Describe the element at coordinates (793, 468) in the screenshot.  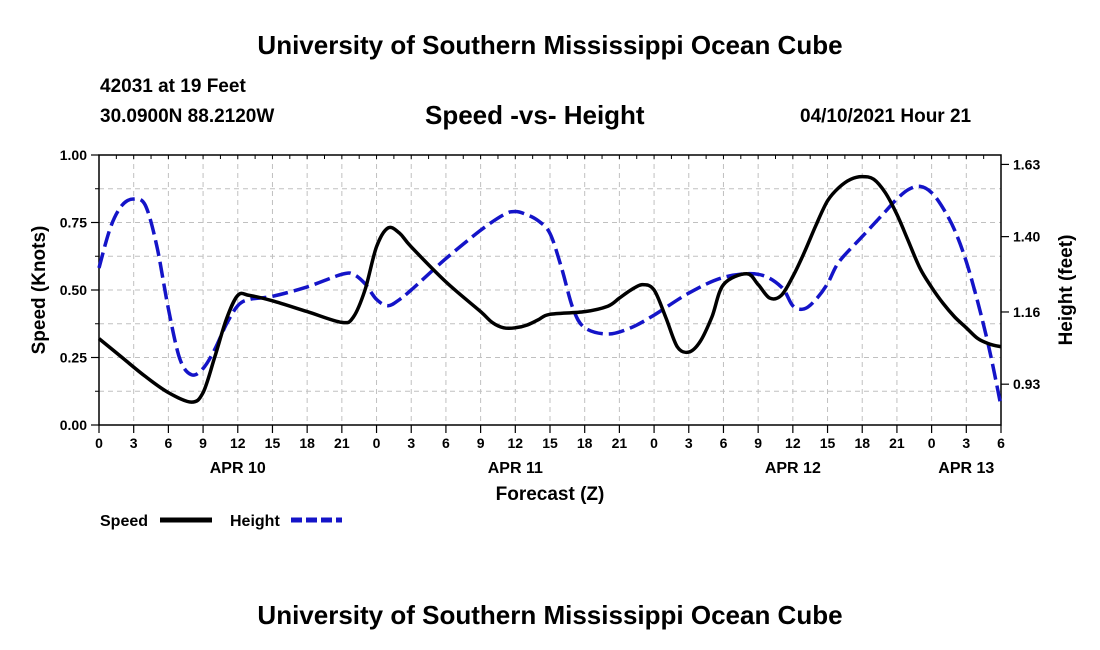
I see `day-label: APR 12` at that location.